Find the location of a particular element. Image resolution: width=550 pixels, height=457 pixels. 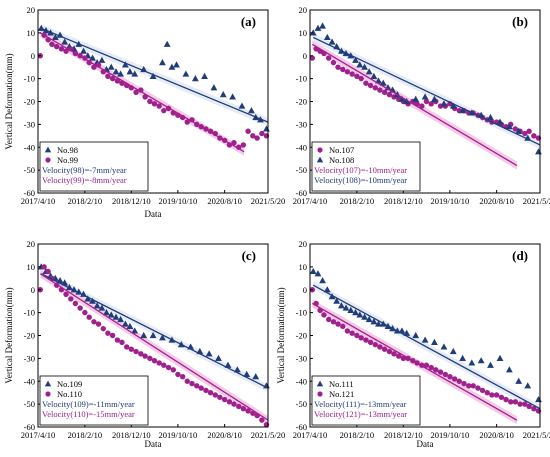

x-tick-label: 2020/8/10 is located at coordinates (224, 201).